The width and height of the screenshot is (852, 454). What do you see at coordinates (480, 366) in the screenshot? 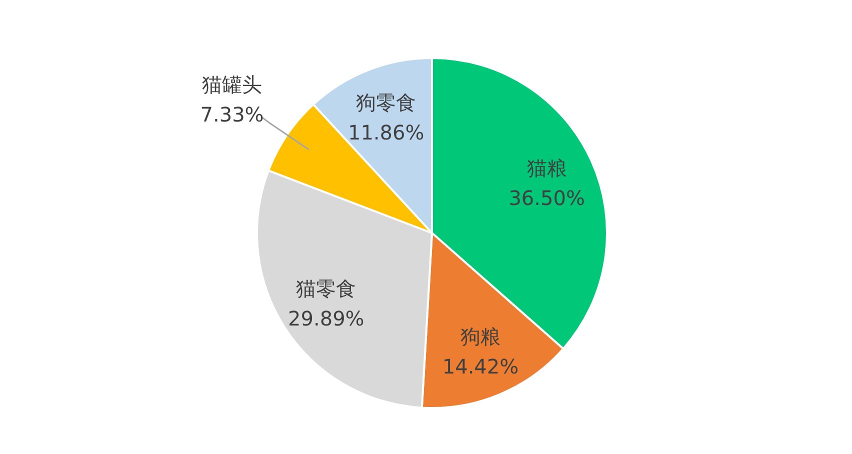
I see `data-label: 14.42%` at bounding box center [480, 366].